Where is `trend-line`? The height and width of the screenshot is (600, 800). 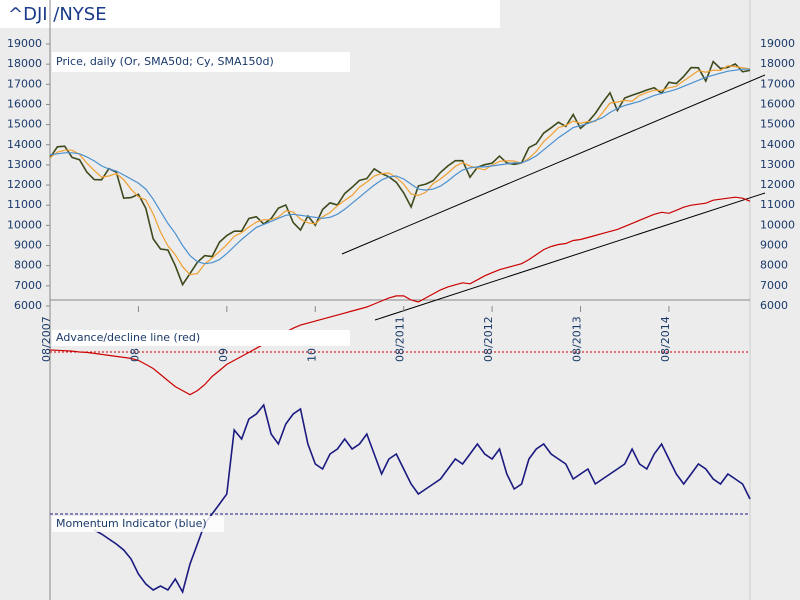 trend-line is located at coordinates (570, 256).